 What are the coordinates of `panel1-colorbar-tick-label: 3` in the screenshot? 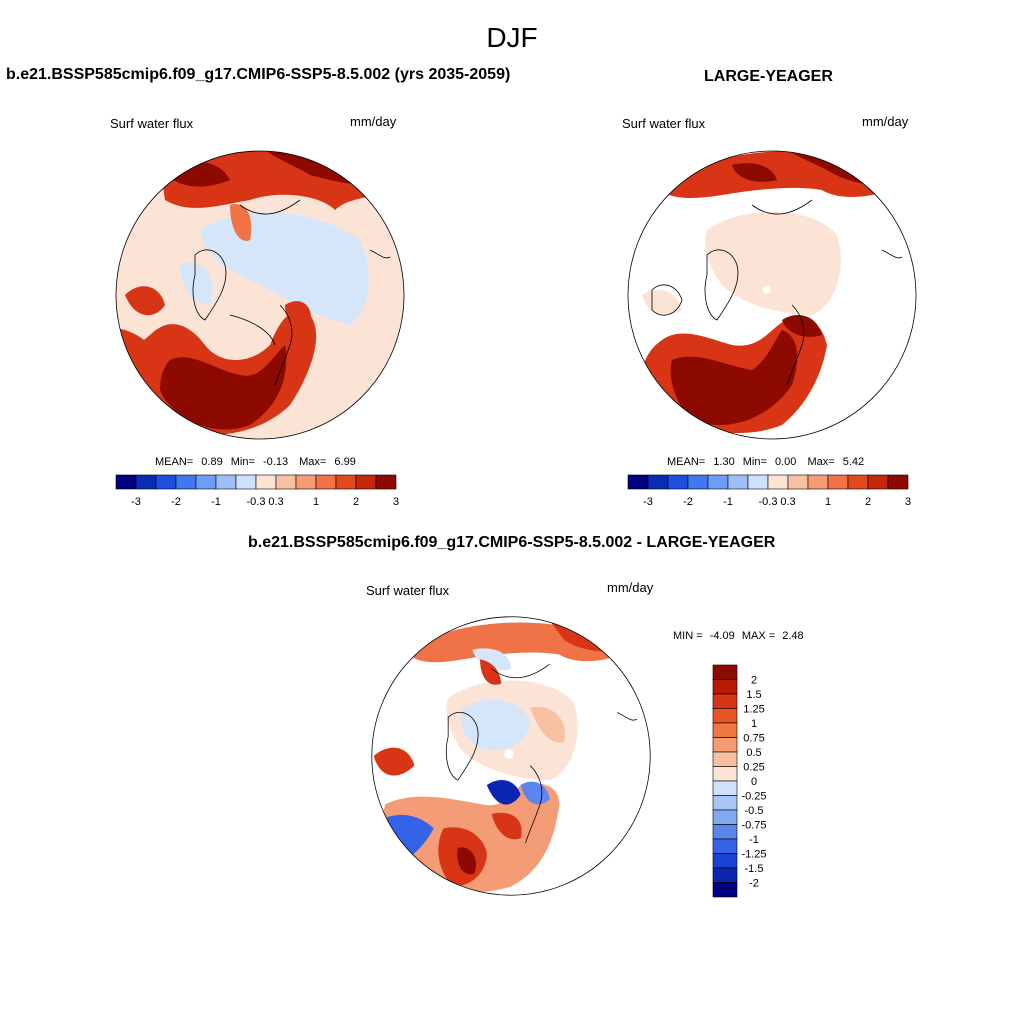 It's located at (396, 502).